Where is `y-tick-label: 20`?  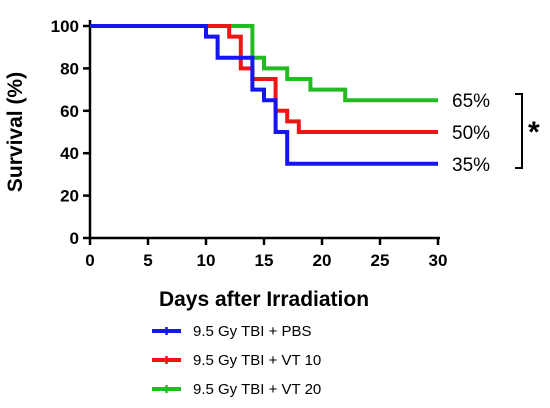 y-tick-label: 20 is located at coordinates (69, 196).